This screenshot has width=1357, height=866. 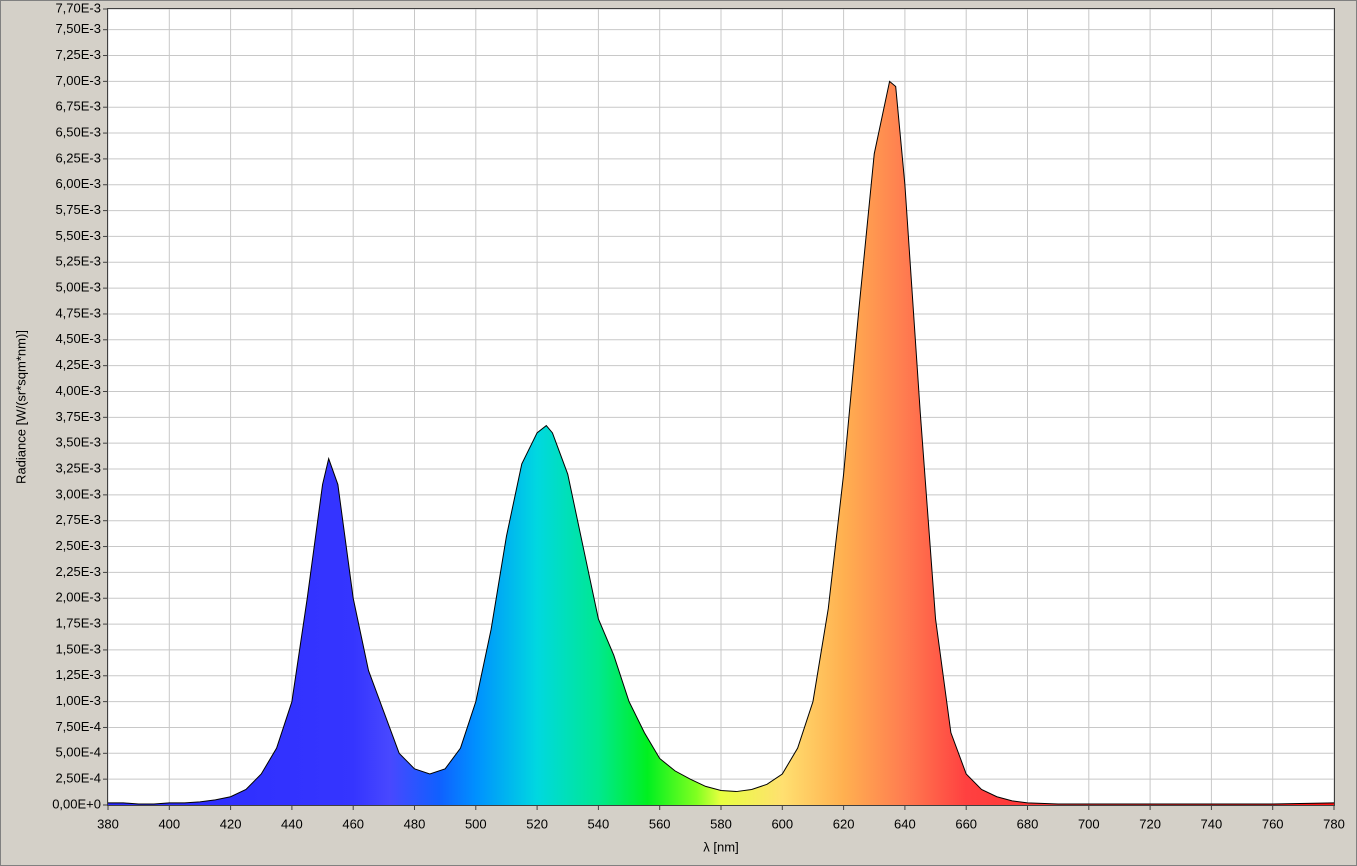 I want to click on x-tick-label: 500, so click(x=476, y=823).